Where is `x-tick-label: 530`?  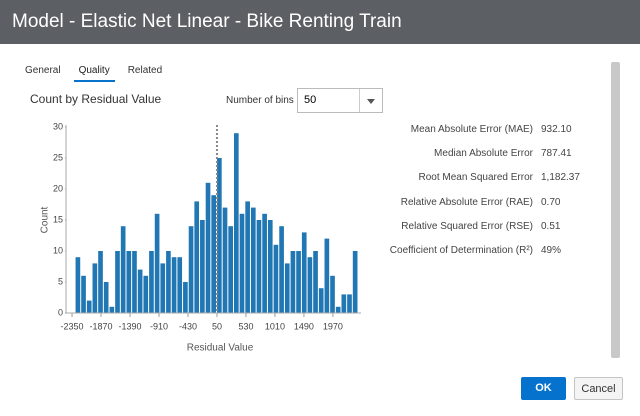
x-tick-label: 530 is located at coordinates (245, 326).